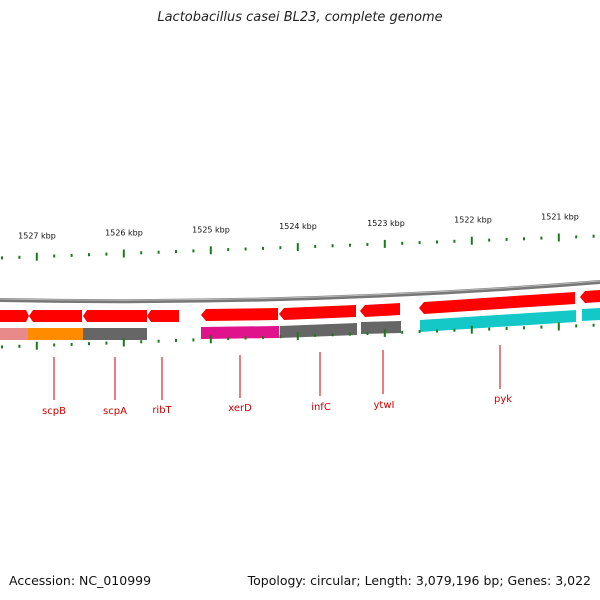 The height and width of the screenshot is (600, 600). I want to click on gene-label-ribT: ribT, so click(162, 410).